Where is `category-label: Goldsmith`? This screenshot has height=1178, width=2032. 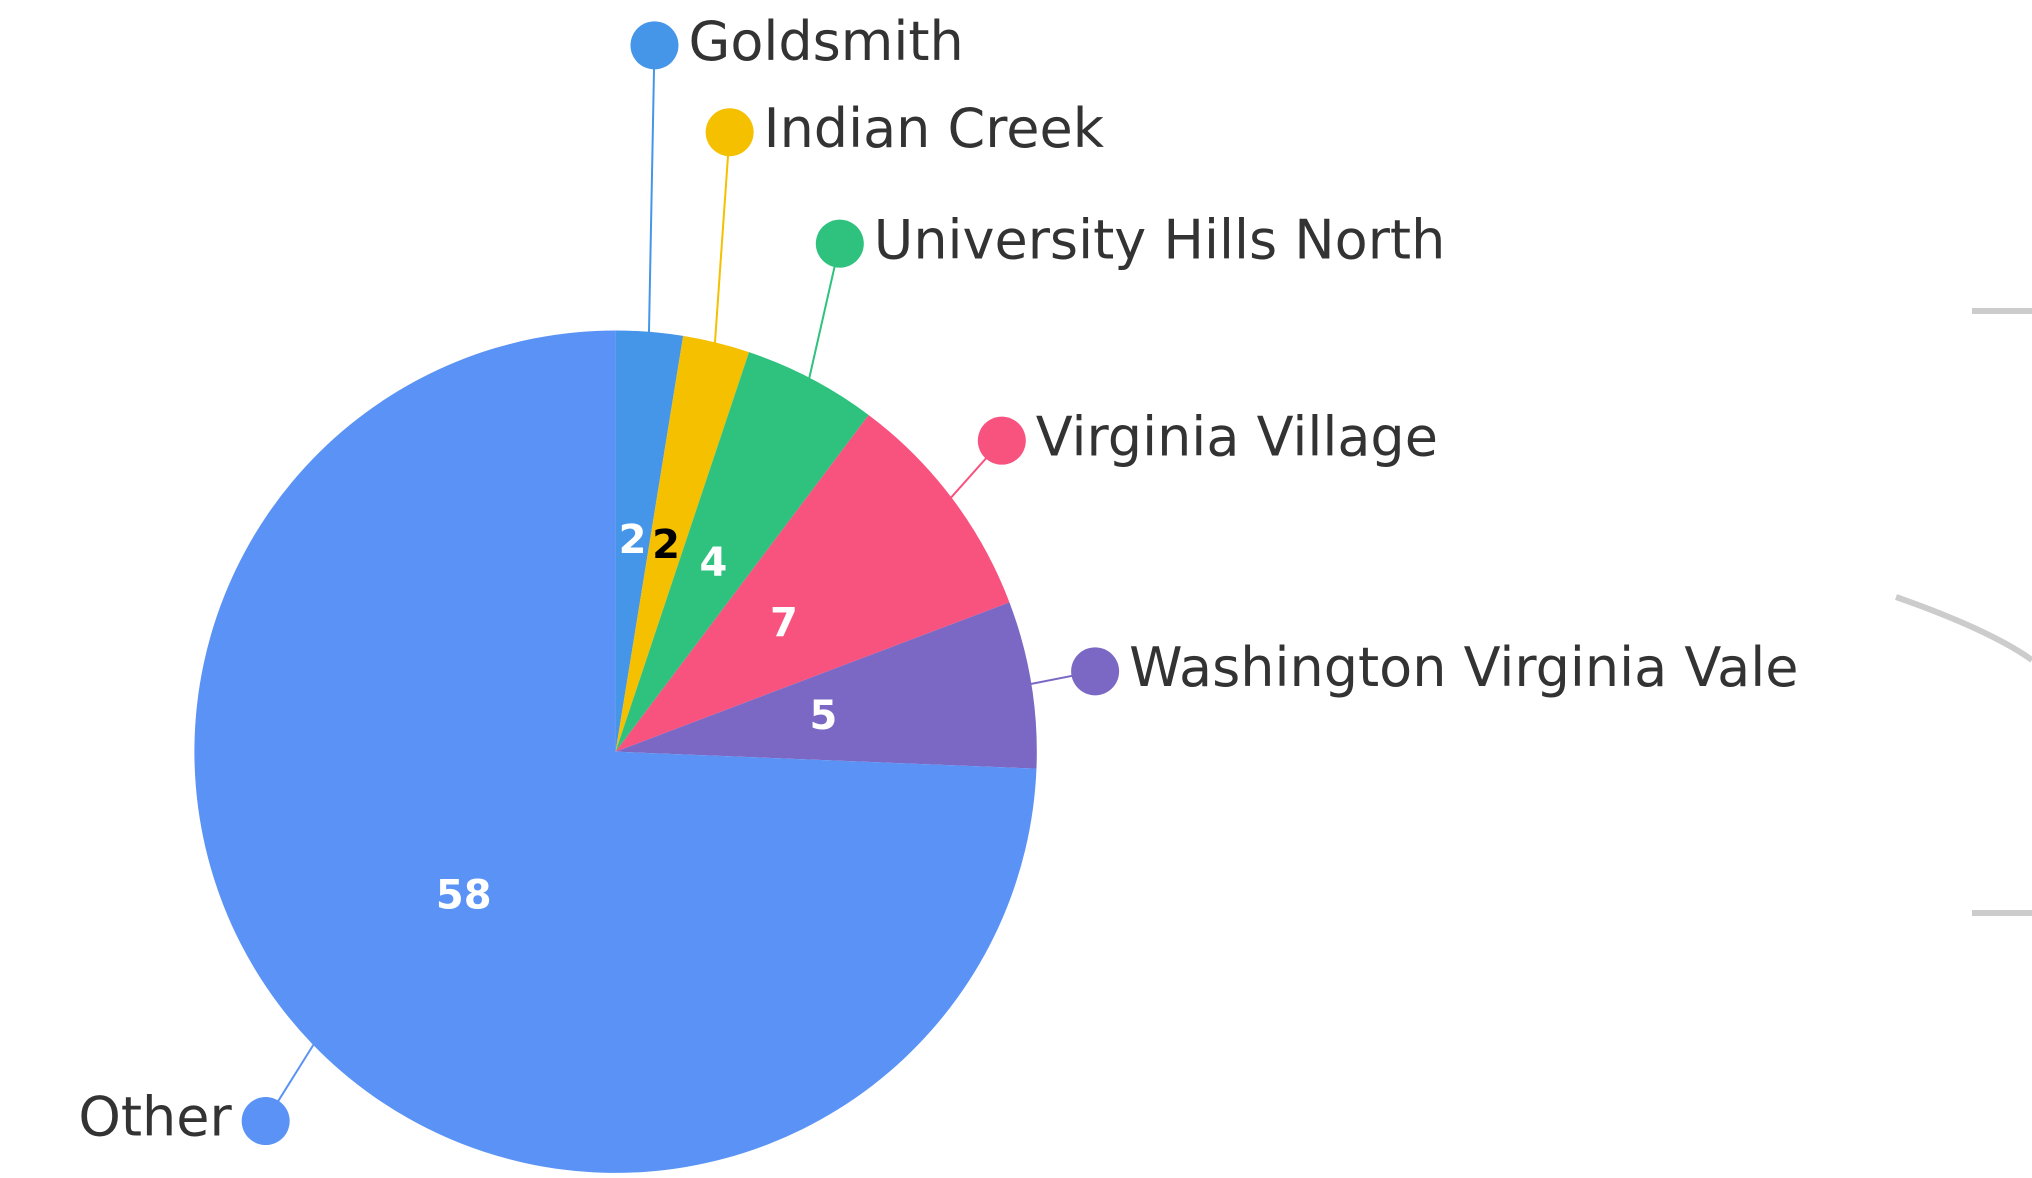
category-label: Goldsmith is located at coordinates (825, 41).